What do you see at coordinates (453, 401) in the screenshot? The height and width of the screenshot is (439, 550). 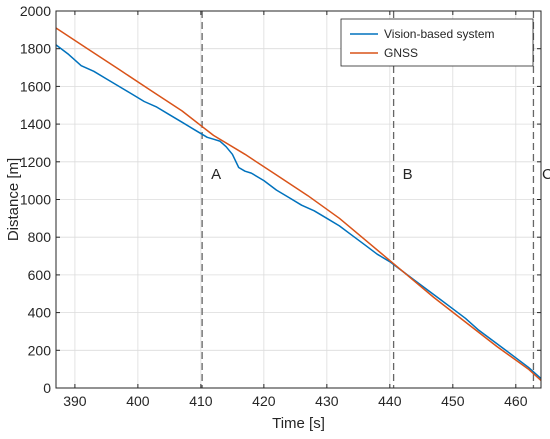 I see `x-tick-label: 450` at bounding box center [453, 401].